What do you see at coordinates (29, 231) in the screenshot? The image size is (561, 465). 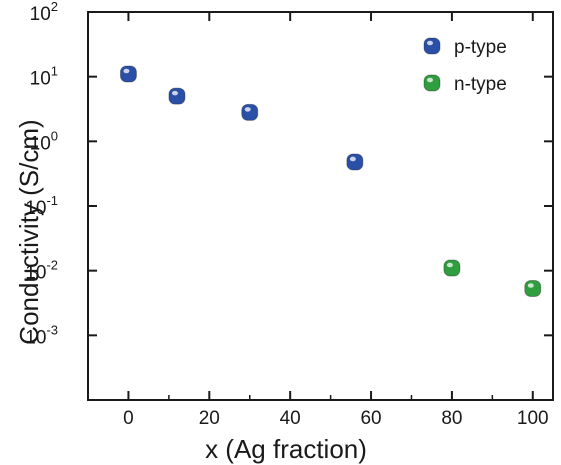 I see `y-axis-label: Conductivity (S/cm)` at bounding box center [29, 231].